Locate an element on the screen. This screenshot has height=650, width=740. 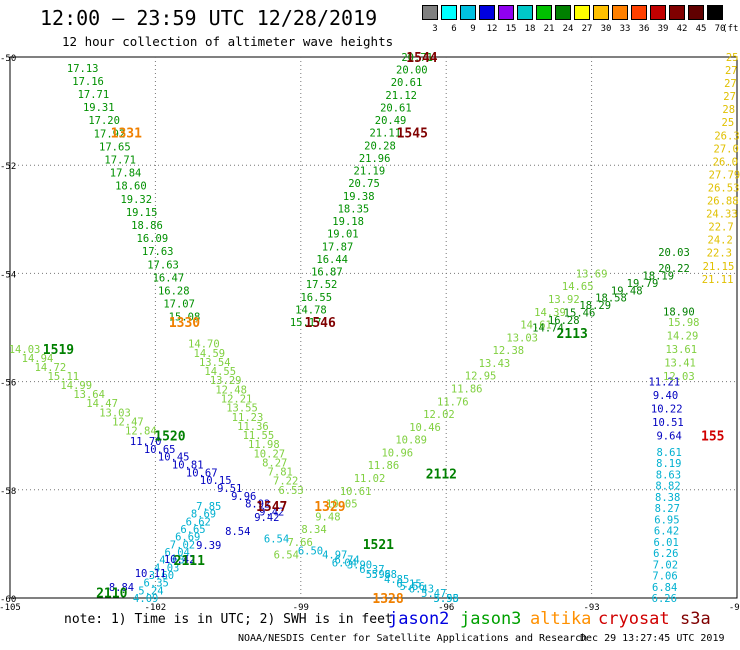
wave-height-value: 18.19 is located at coordinates (658, 276).